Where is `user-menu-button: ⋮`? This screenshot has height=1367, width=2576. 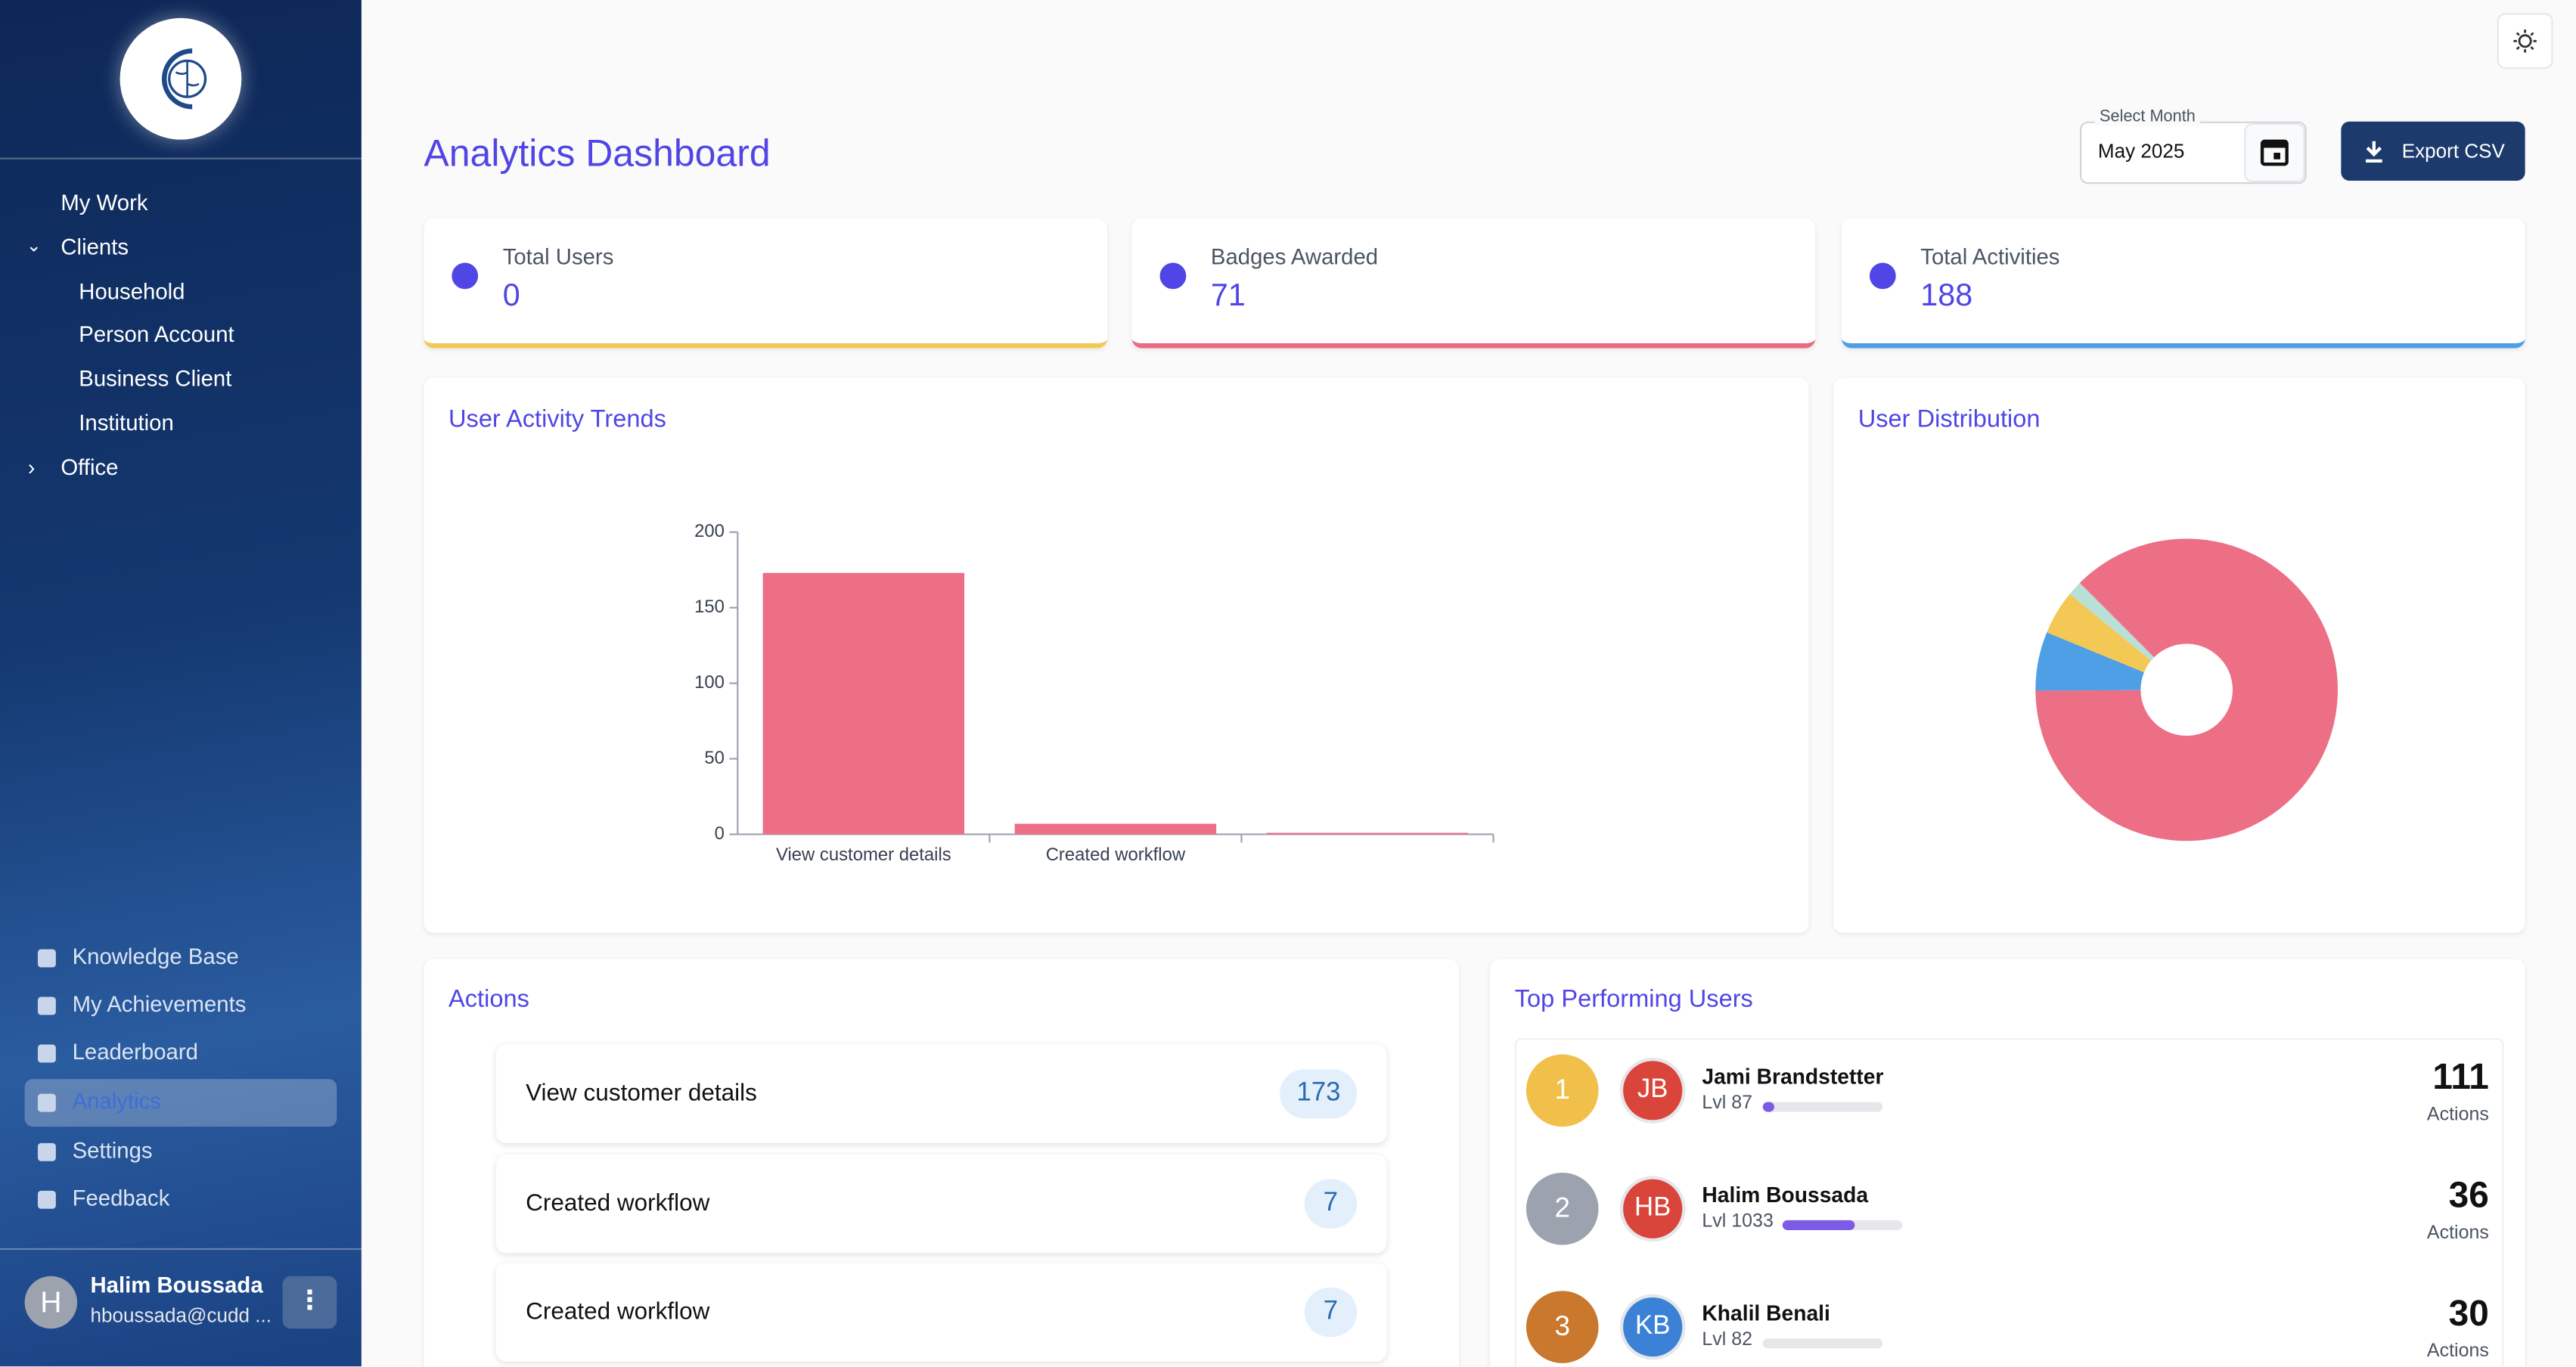 user-menu-button: ⋮ is located at coordinates (309, 1303).